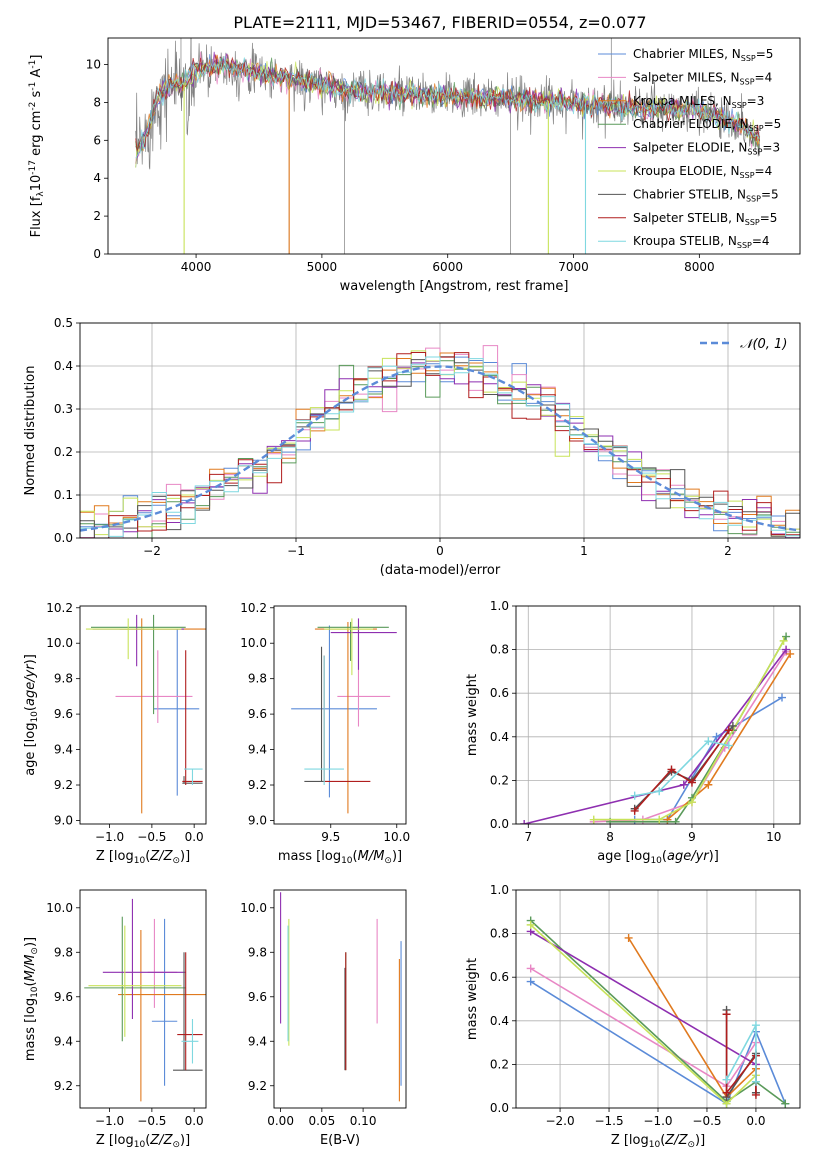  What do you see at coordinates (30, 431) in the screenshot?
I see `y-axis-label: Normed distribution` at bounding box center [30, 431].